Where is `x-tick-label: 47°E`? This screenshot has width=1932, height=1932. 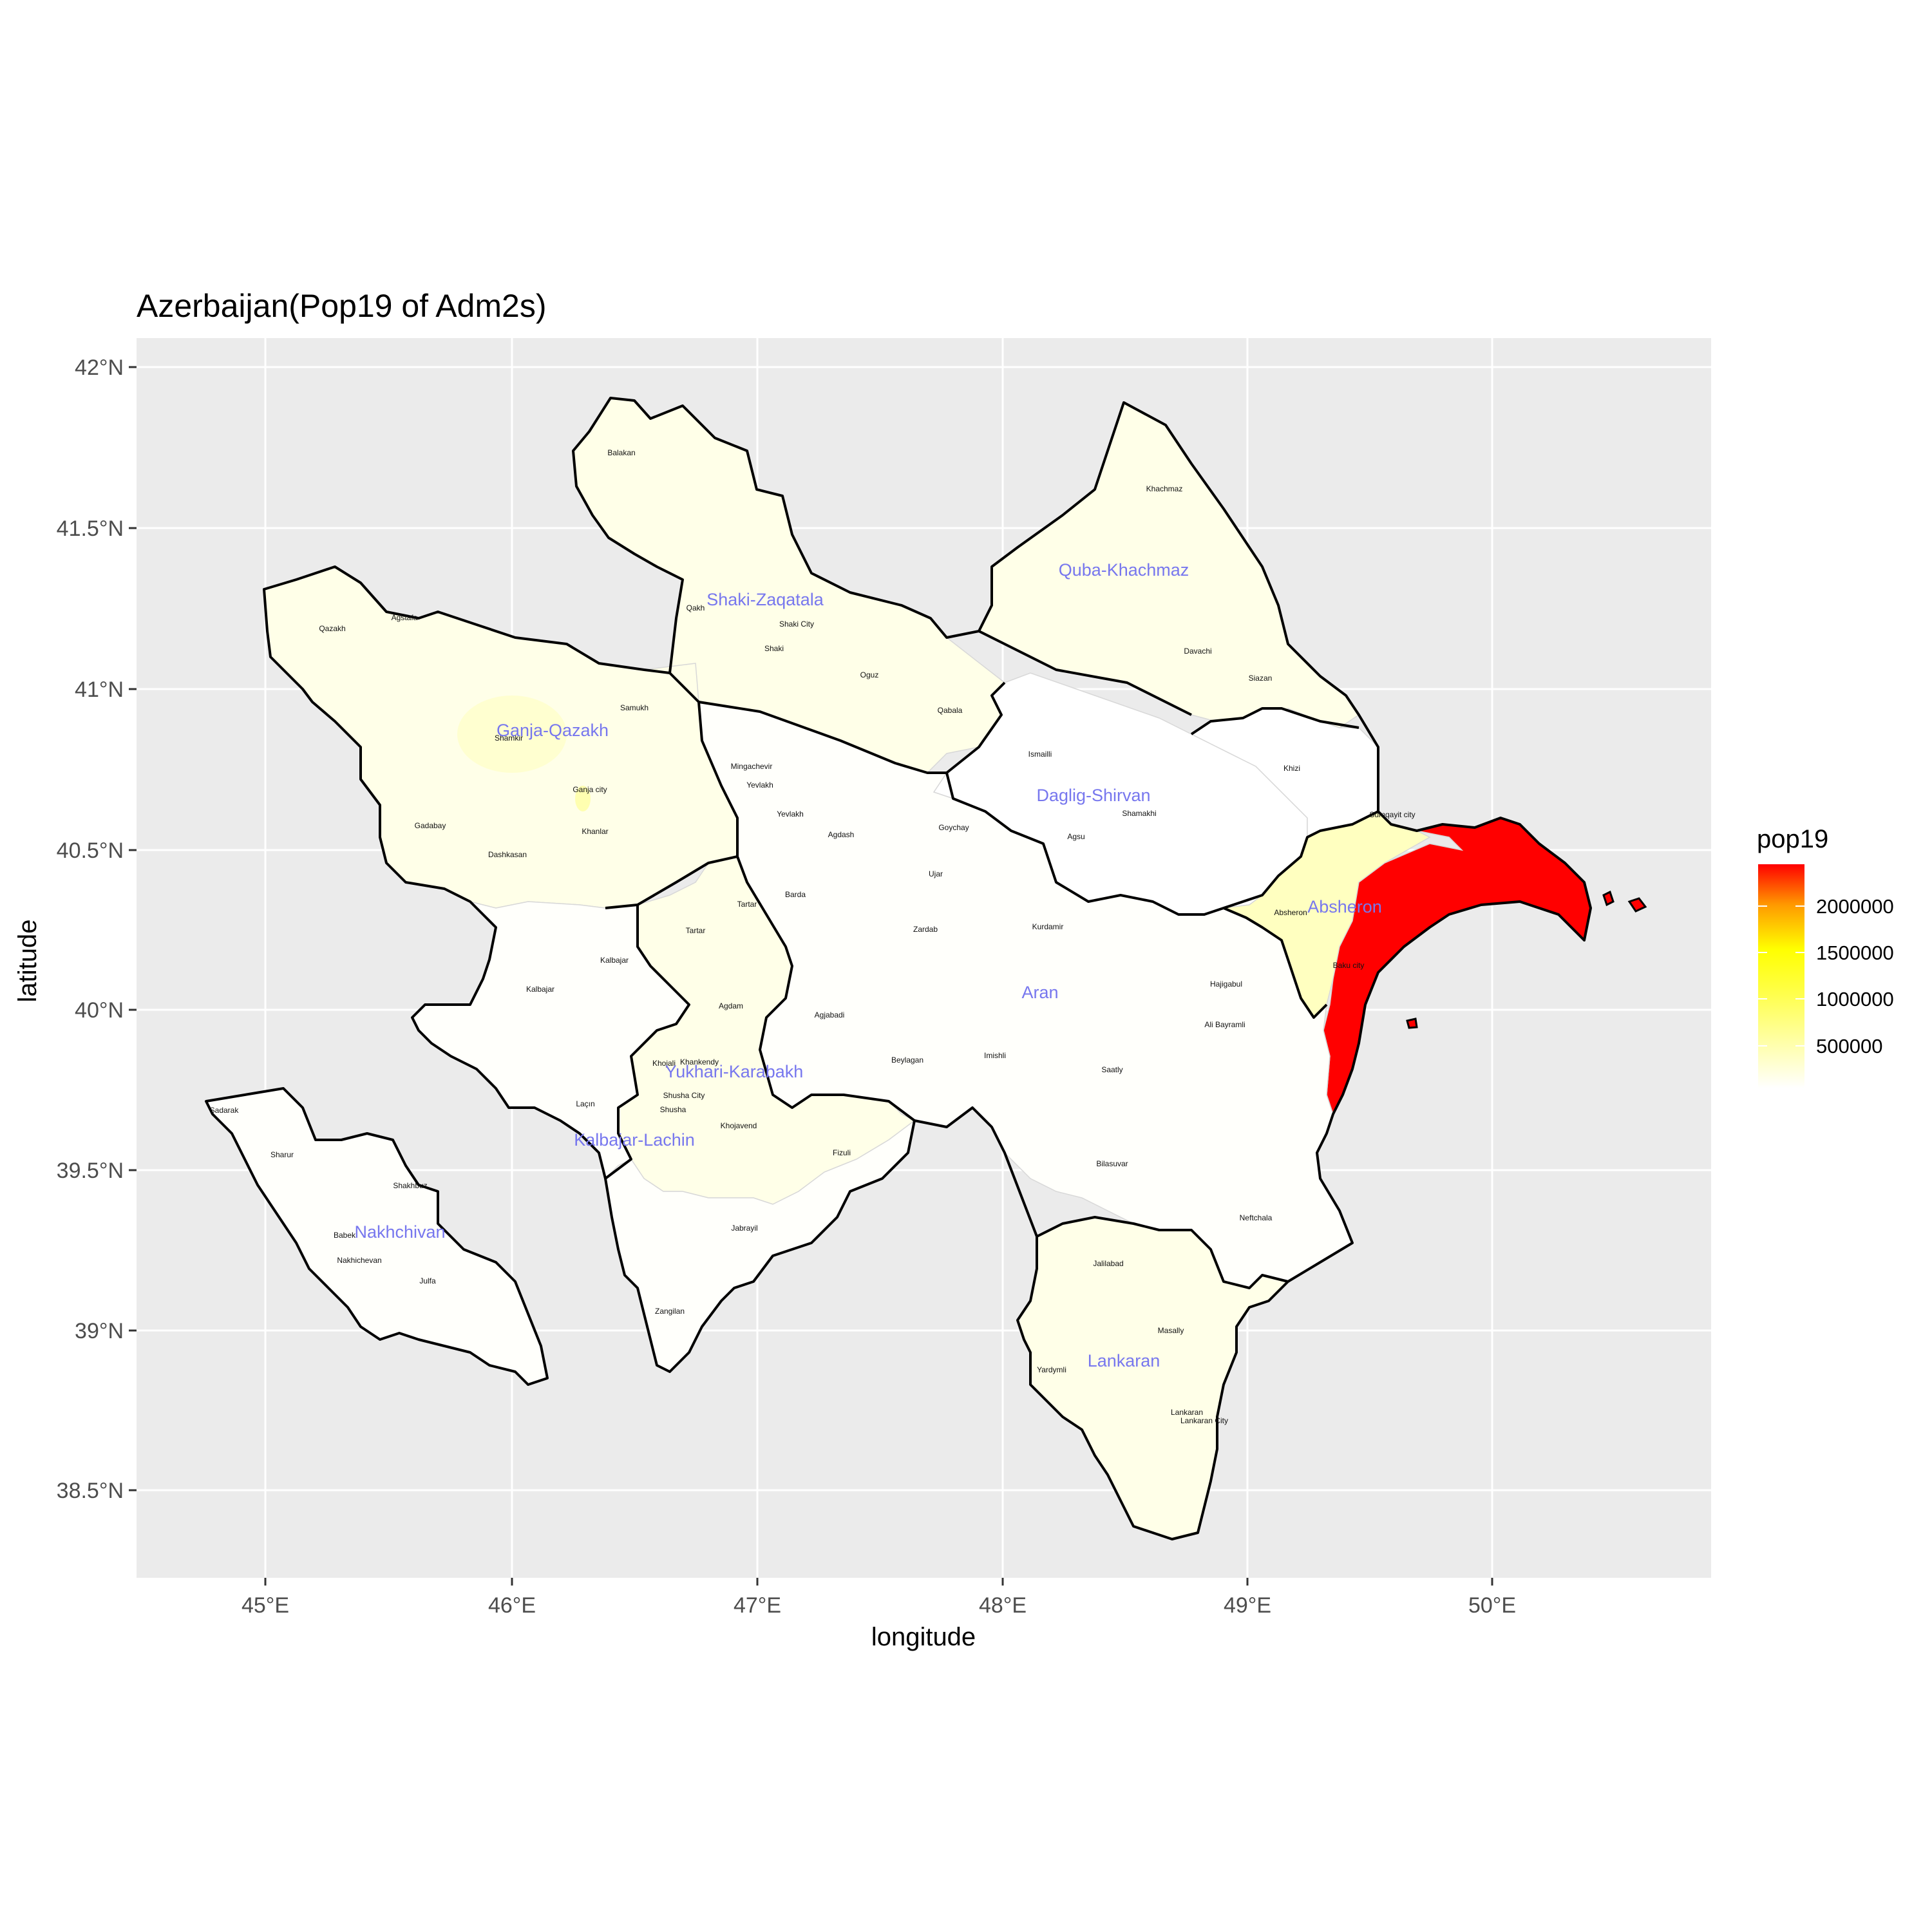 x-tick-label: 47°E is located at coordinates (757, 1605).